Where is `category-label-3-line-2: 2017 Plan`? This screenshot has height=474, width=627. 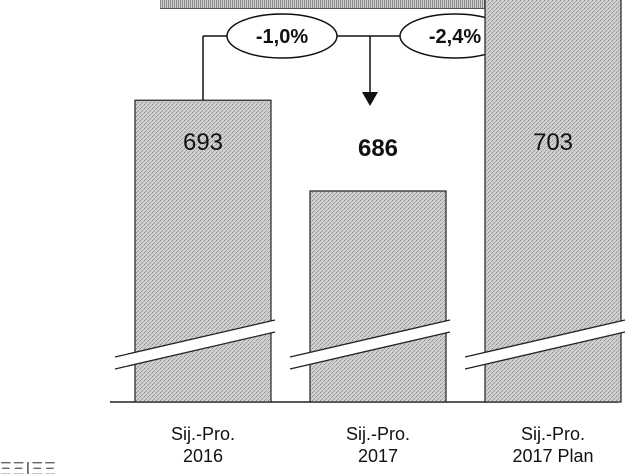 category-label-3-line-2: 2017 Plan is located at coordinates (552, 456).